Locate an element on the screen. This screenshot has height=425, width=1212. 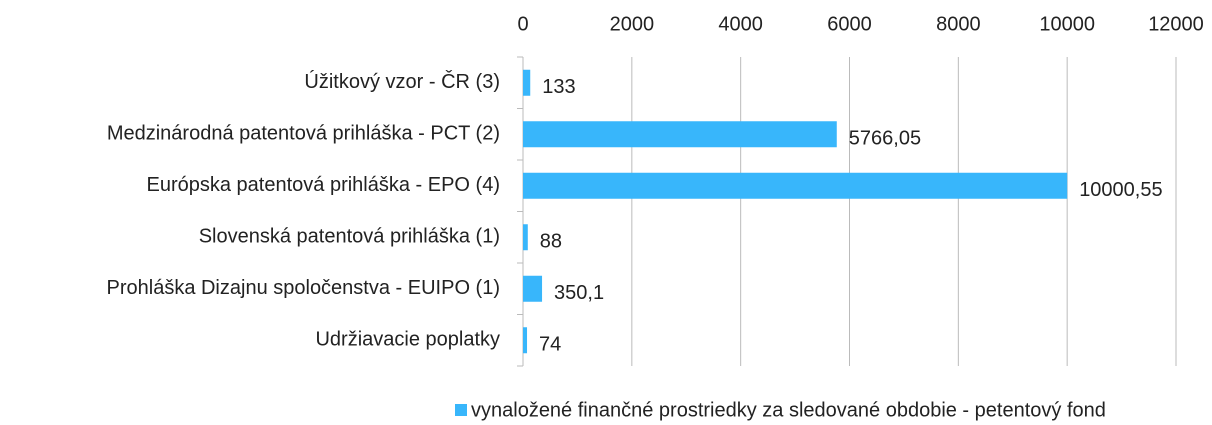
y-tick-label: Udržiavacie poplatky is located at coordinates (407, 340).